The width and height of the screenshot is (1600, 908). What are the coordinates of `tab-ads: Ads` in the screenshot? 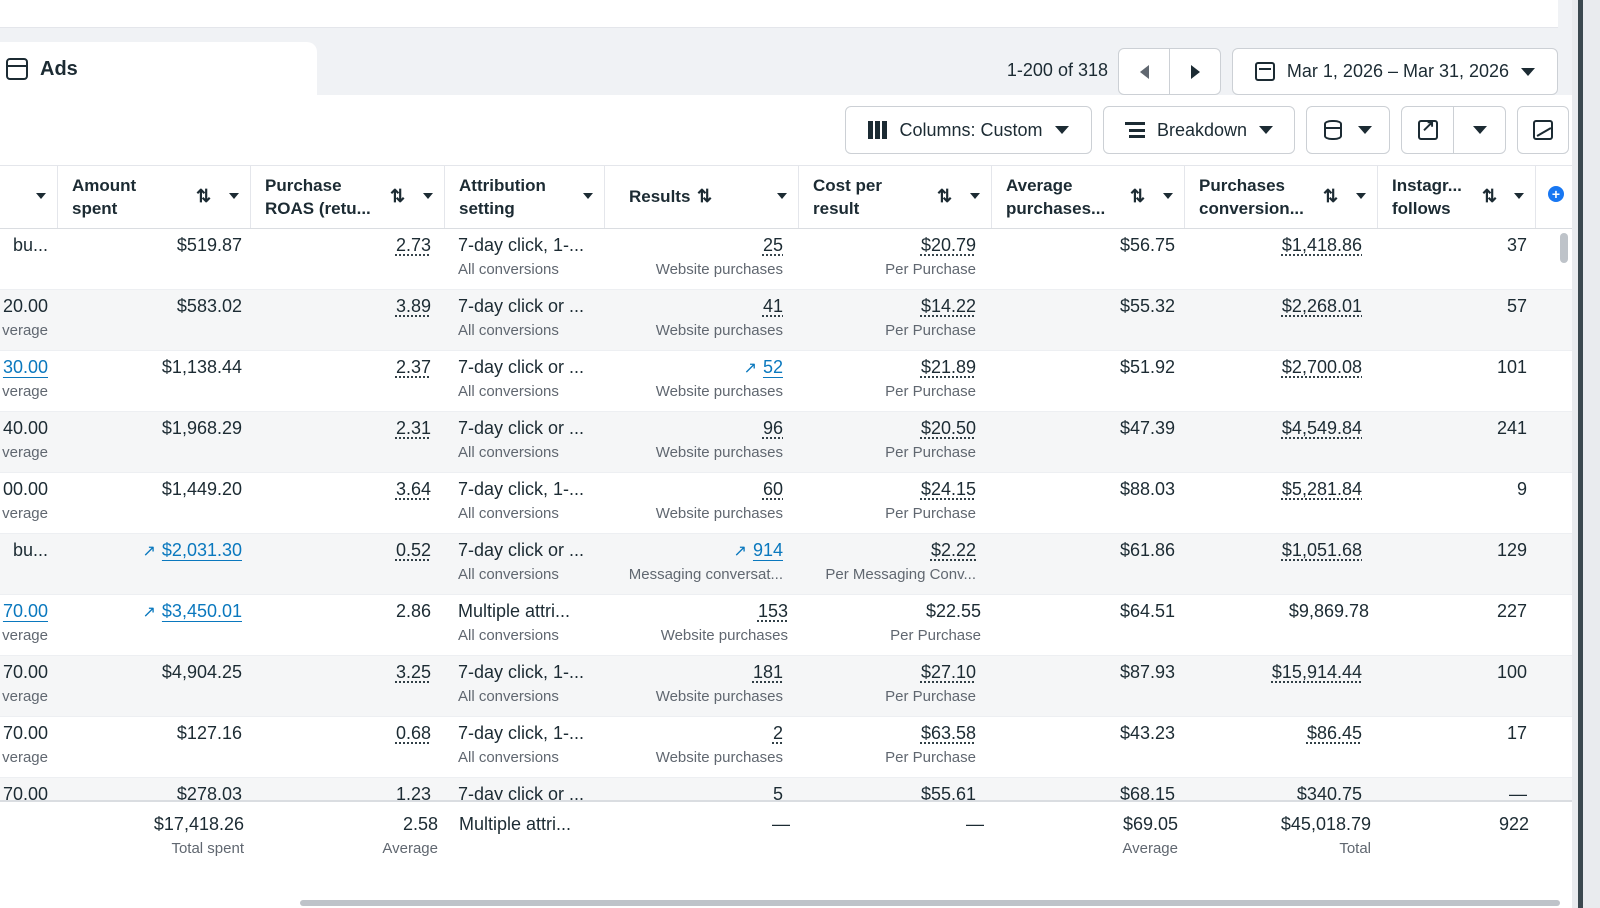 It's located at (158, 69).